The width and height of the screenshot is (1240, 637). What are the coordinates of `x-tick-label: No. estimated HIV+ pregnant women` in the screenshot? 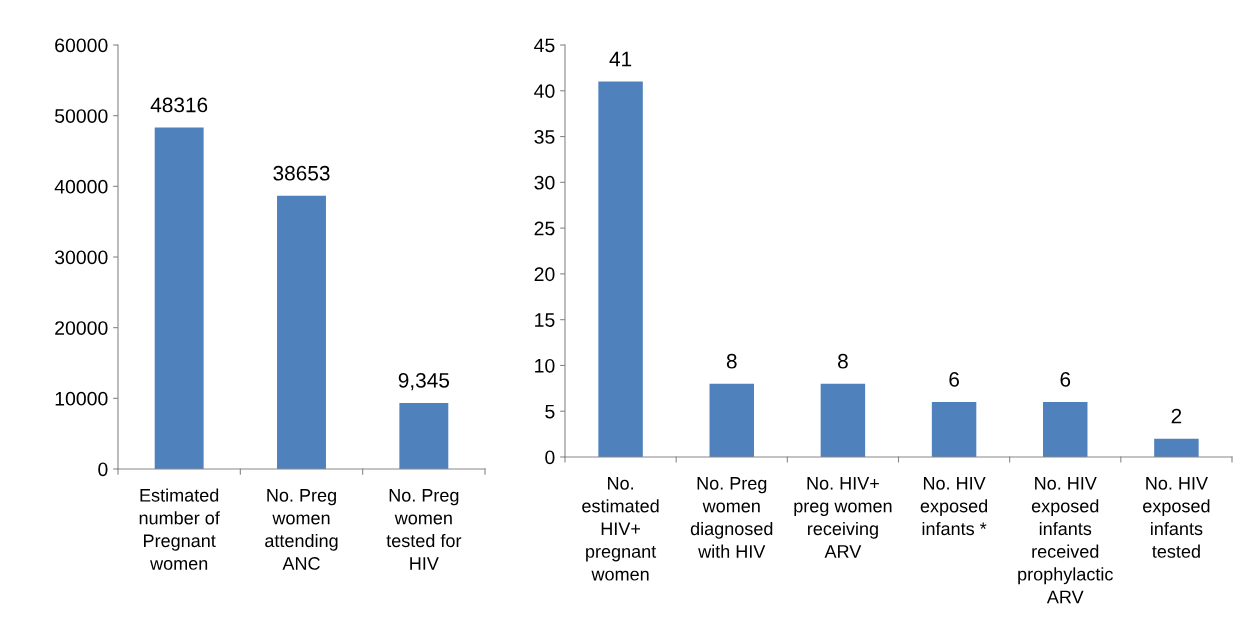 It's located at (620, 529).